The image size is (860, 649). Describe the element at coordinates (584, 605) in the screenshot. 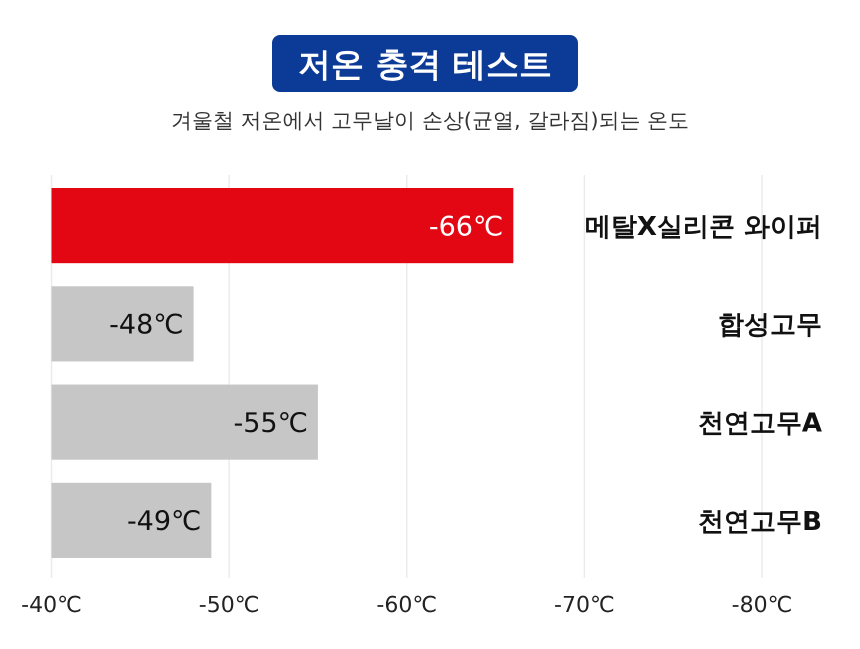

I see `x-tick-label: -70℃` at that location.